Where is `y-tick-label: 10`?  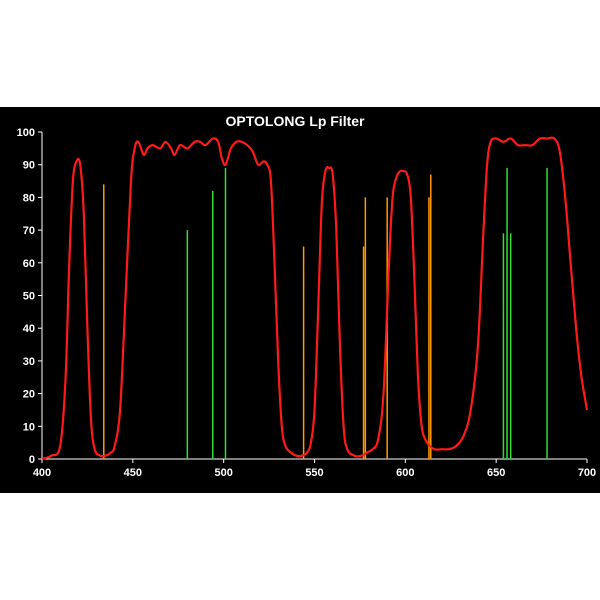 y-tick-label: 10 is located at coordinates (29, 427).